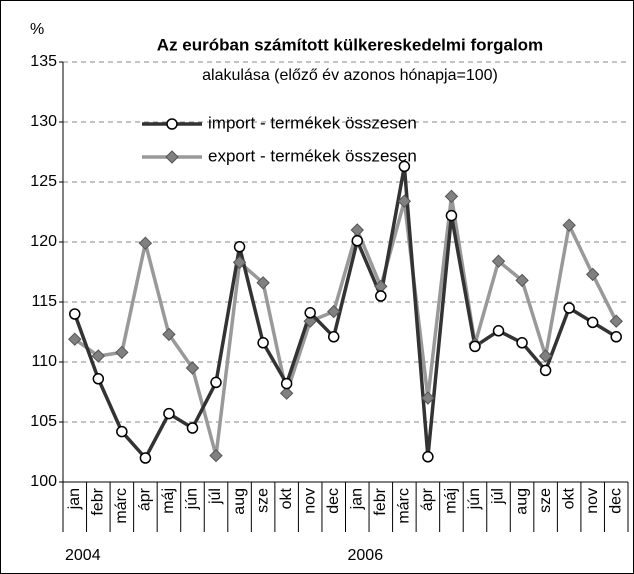  What do you see at coordinates (83, 555) in the screenshot?
I see `year-label: 2004` at bounding box center [83, 555].